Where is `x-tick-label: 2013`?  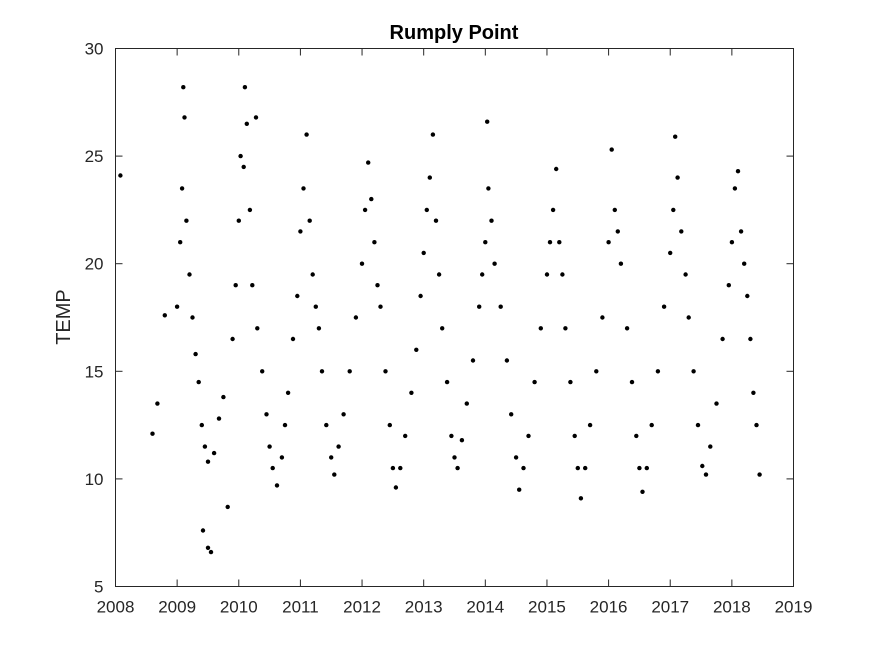
x-tick-label: 2013 is located at coordinates (424, 607).